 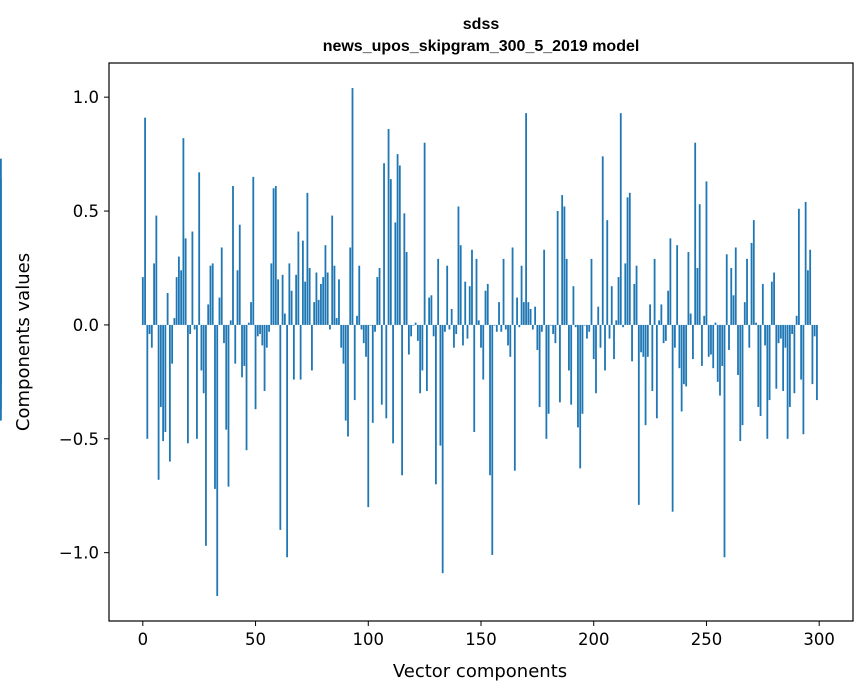 What do you see at coordinates (86, 211) in the screenshot?
I see `y-tick-label: 0.5` at bounding box center [86, 211].